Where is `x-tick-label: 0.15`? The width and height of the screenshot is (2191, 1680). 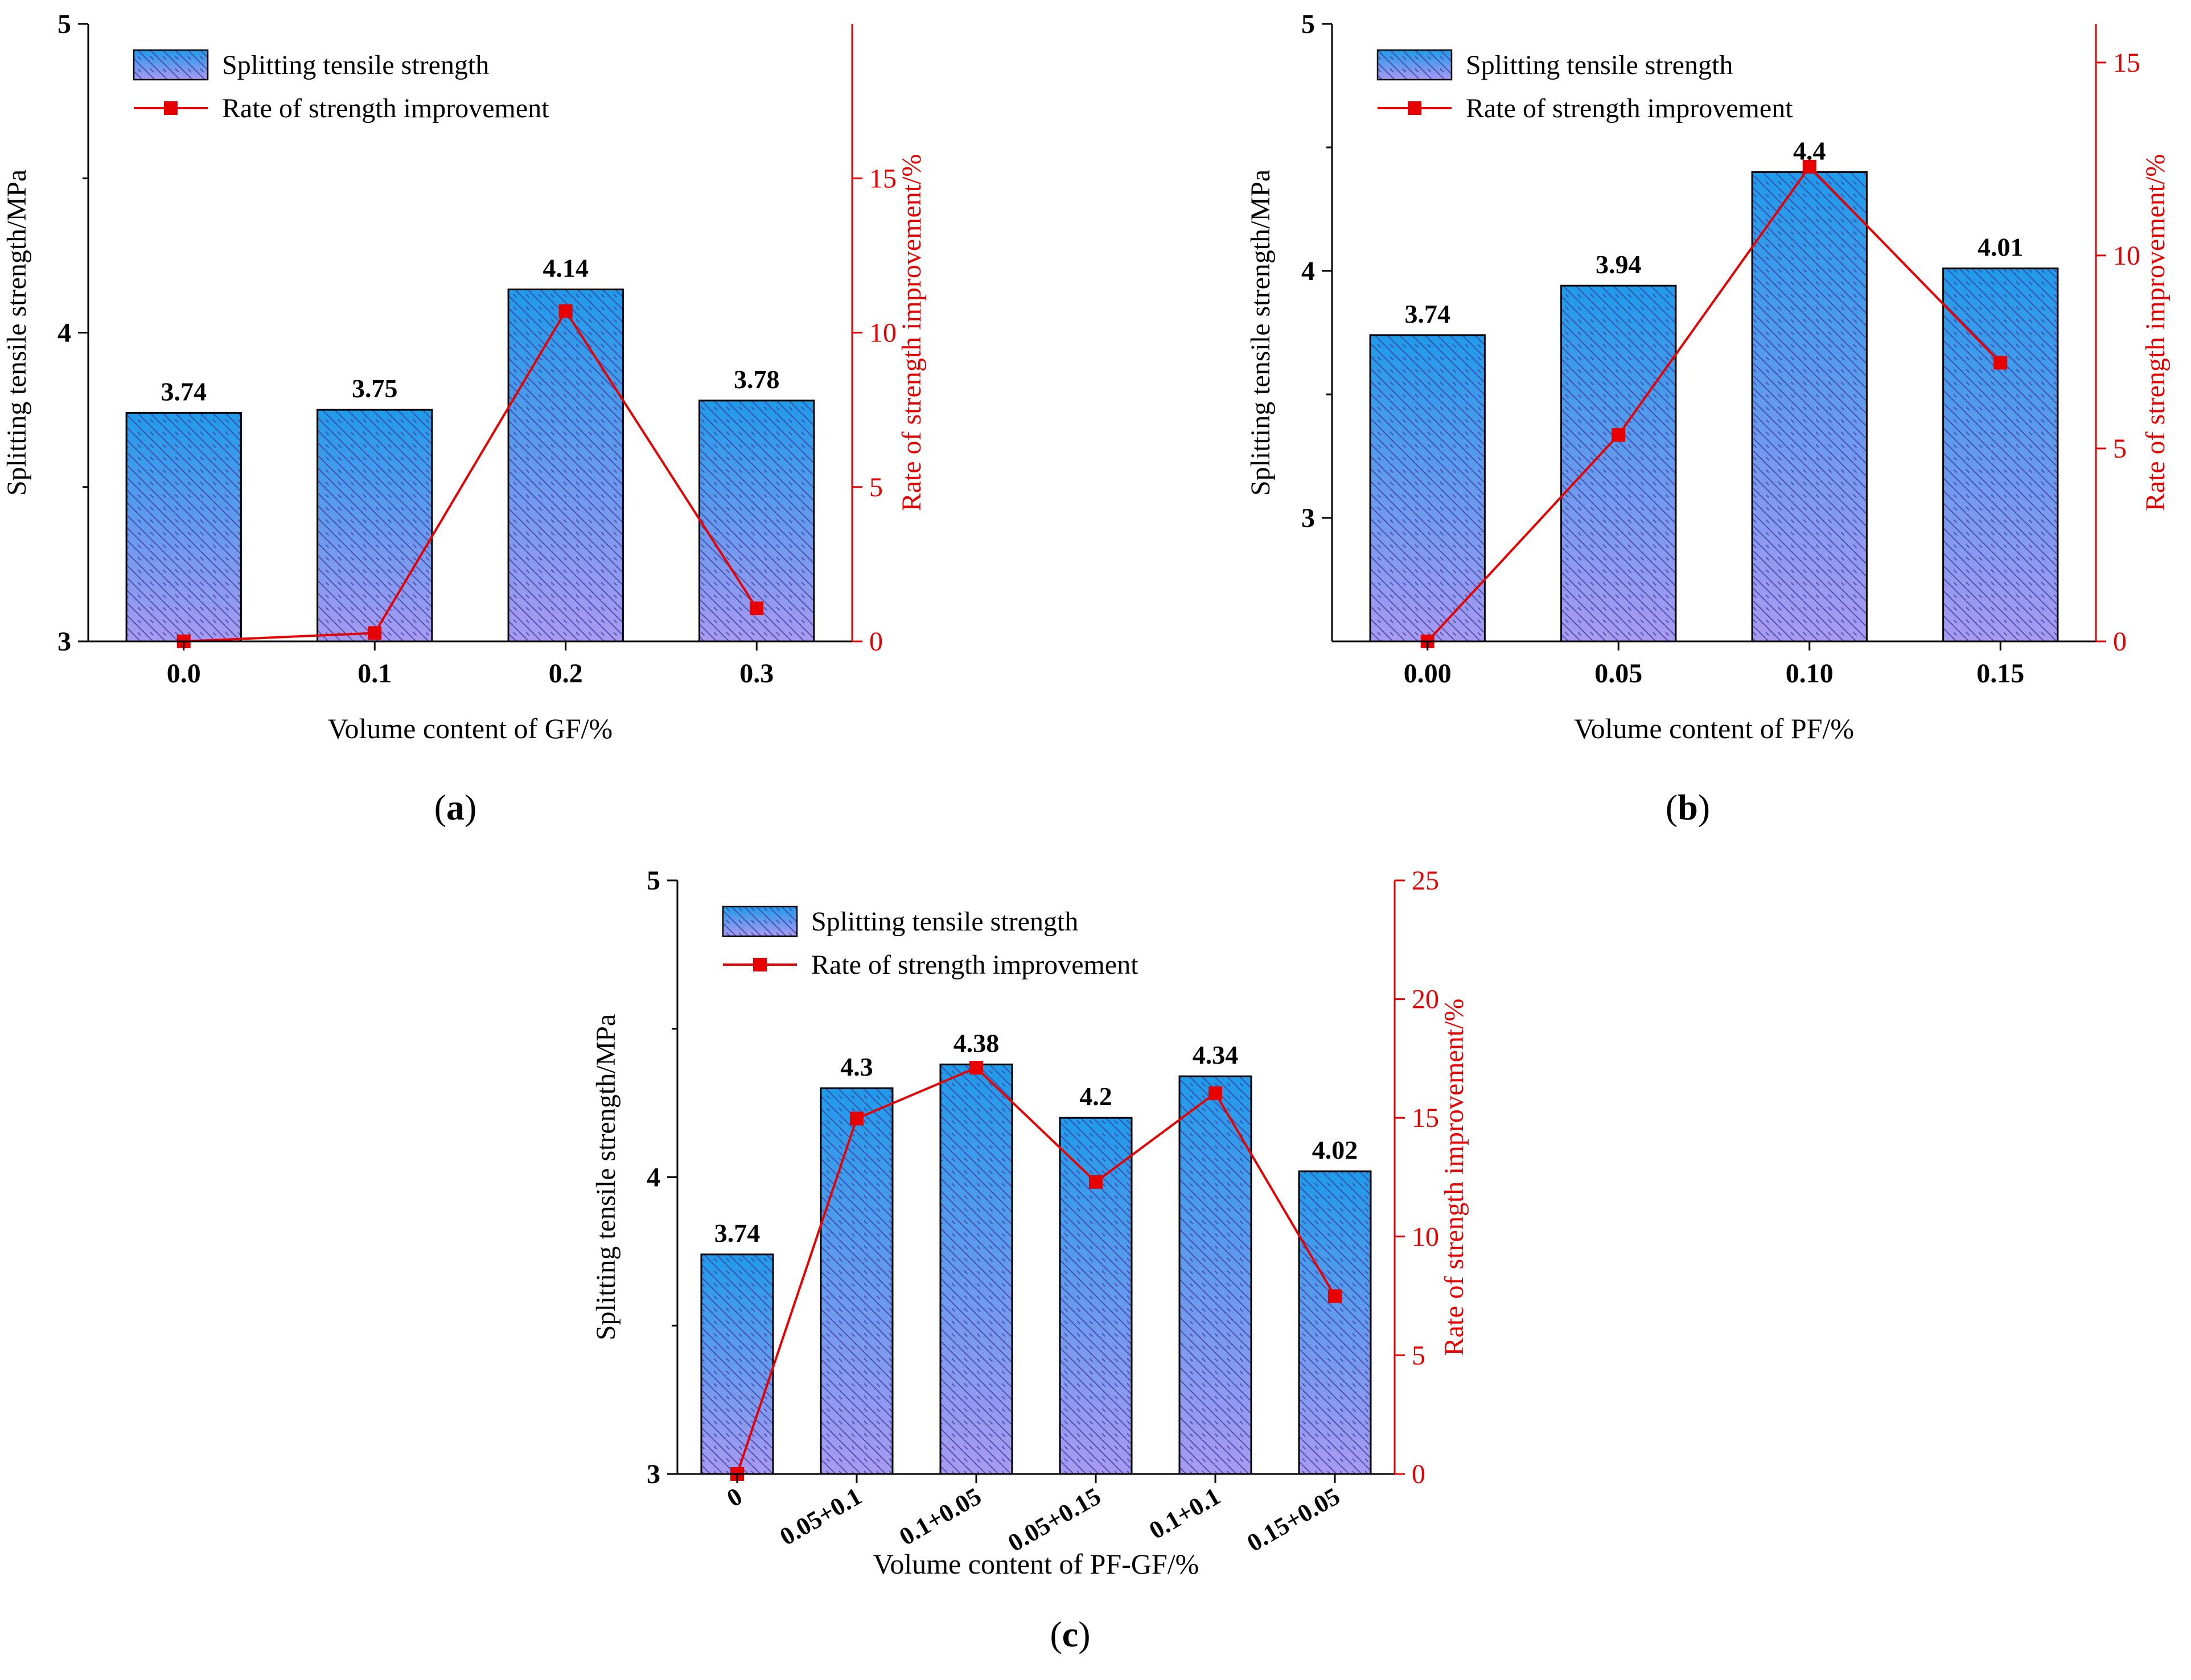 x-tick-label: 0.15 is located at coordinates (2000, 673).